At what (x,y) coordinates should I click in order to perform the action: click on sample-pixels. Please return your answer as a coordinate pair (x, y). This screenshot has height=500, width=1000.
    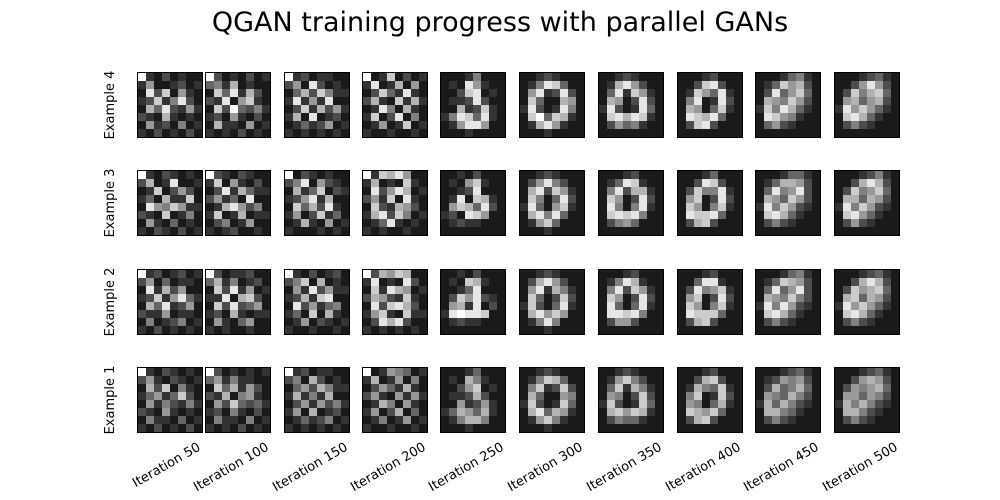
    Looking at the image, I should click on (710, 400).